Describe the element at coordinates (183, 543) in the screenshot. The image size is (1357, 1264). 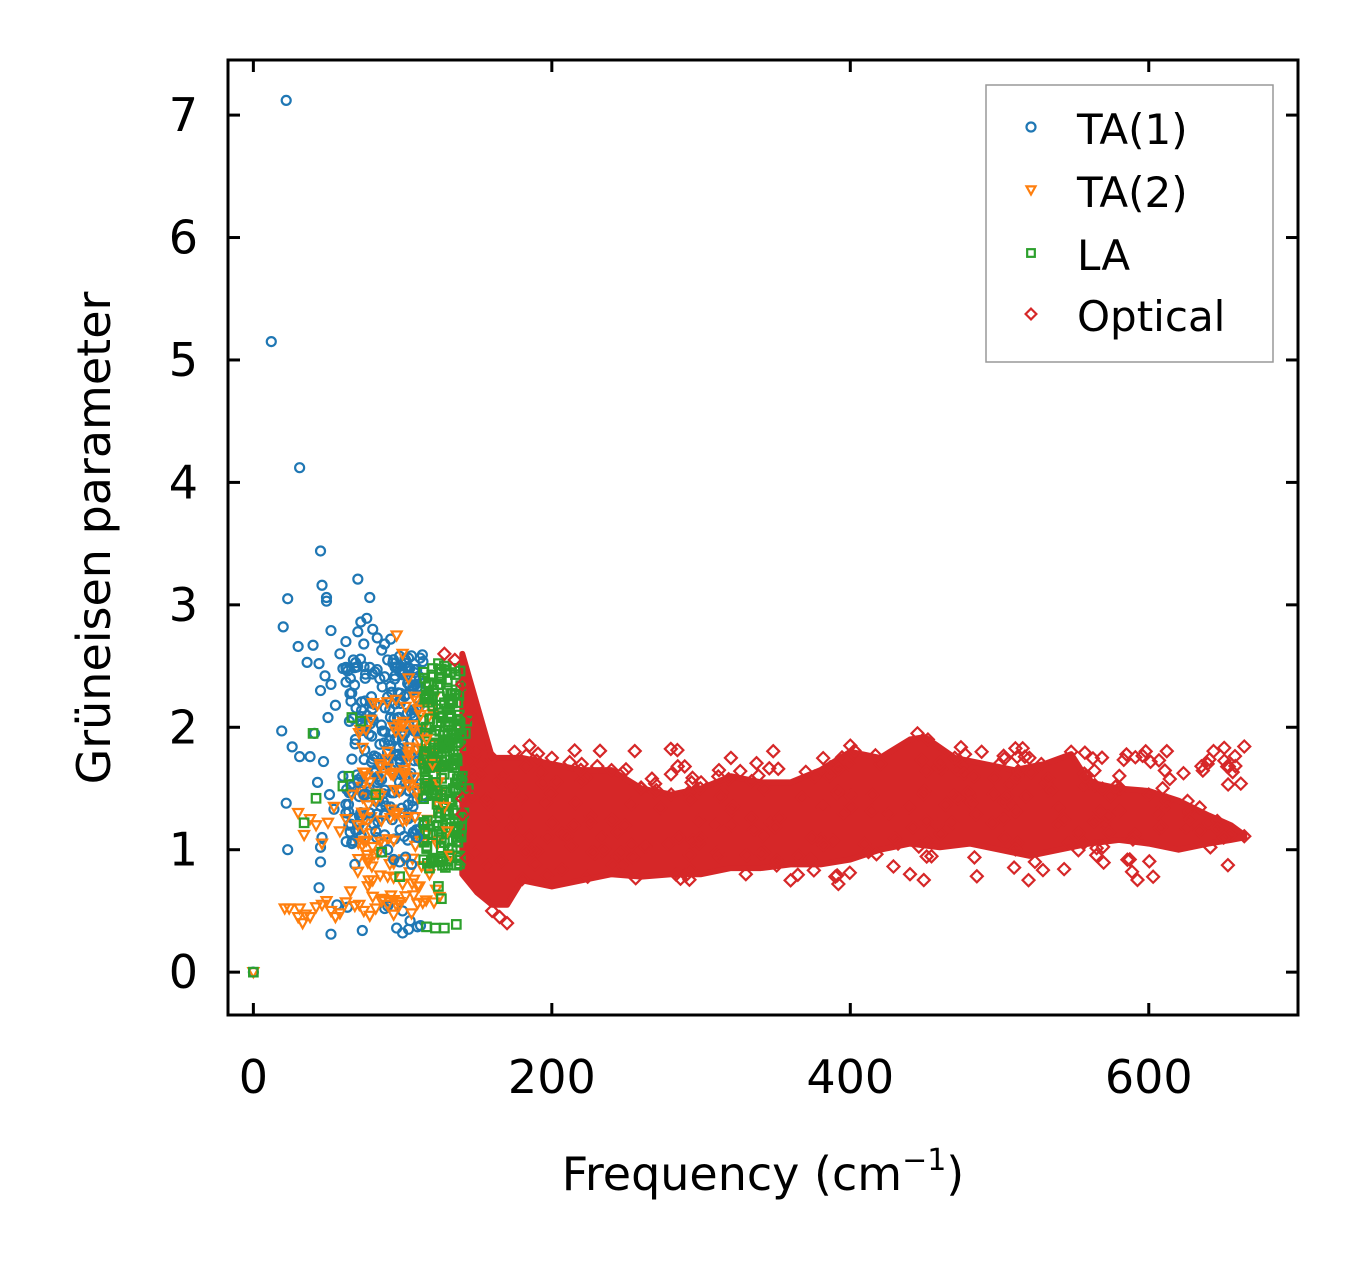
I see `y-tick-labels: 0 1 2 3 4 5 6 7` at that location.